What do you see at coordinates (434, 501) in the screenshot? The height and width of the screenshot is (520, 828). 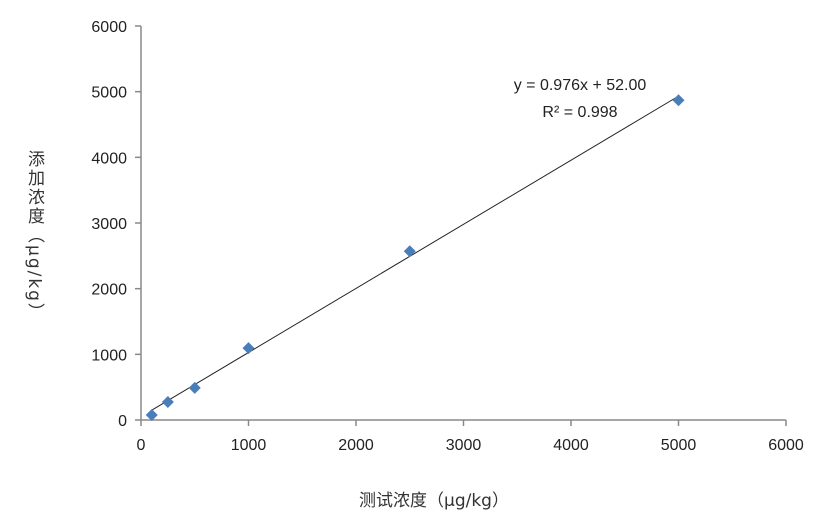 I see `x-axis-label: 测试浓度（μg/kg）` at bounding box center [434, 501].